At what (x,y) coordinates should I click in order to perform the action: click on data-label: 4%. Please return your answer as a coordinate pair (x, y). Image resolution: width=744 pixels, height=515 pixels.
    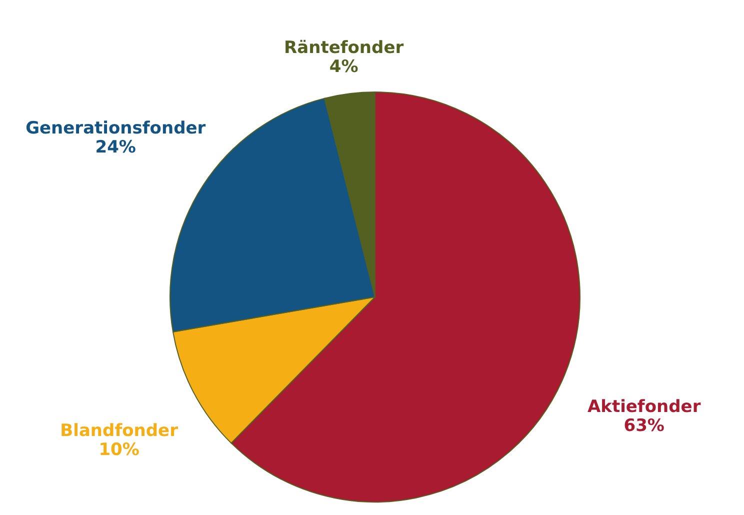
    Looking at the image, I should click on (343, 66).